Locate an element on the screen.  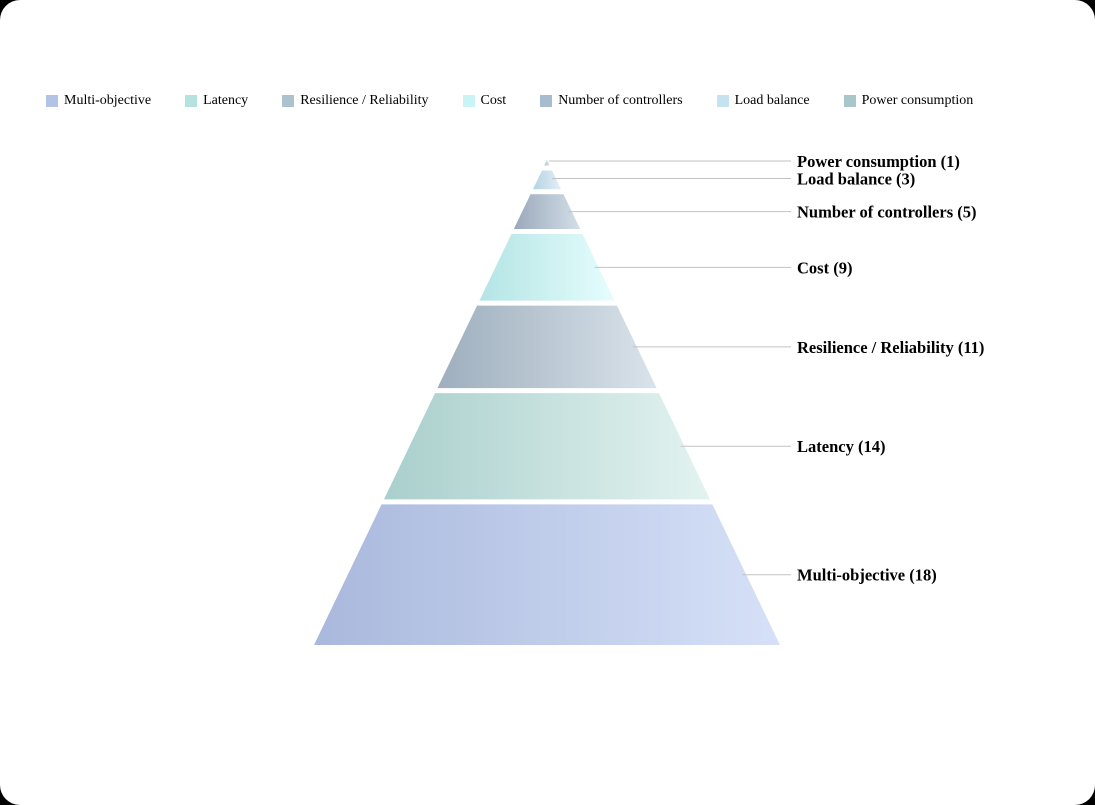
data-label-resilience-reliability: Resilience / Reliability (11) is located at coordinates (890, 347).